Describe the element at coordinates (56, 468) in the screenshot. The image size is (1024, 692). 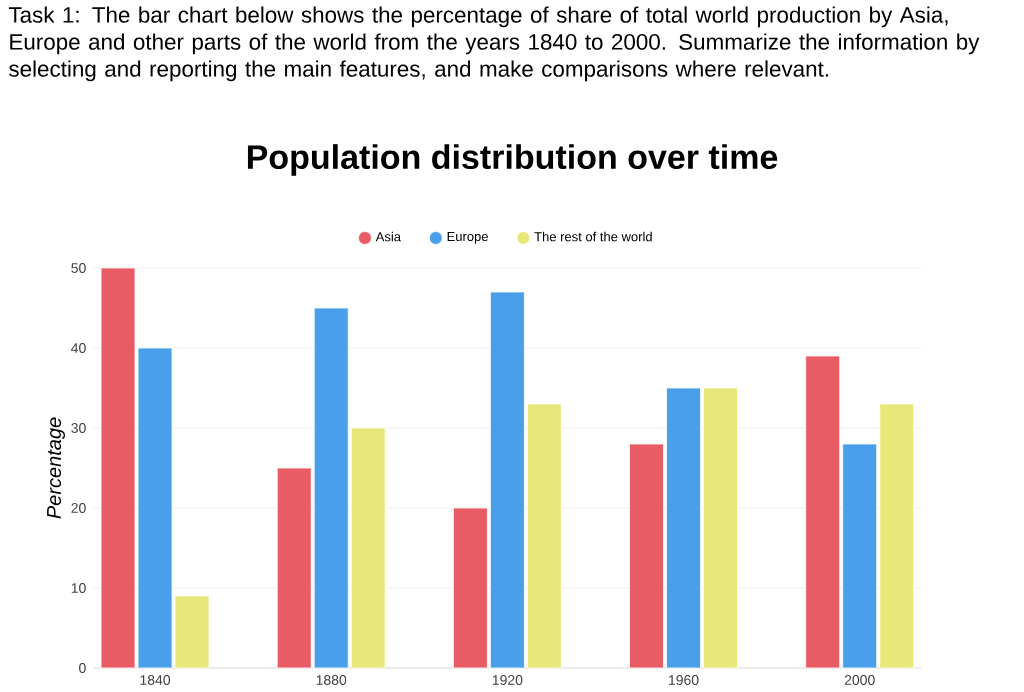
I see `y-axis-title: Percentage` at that location.